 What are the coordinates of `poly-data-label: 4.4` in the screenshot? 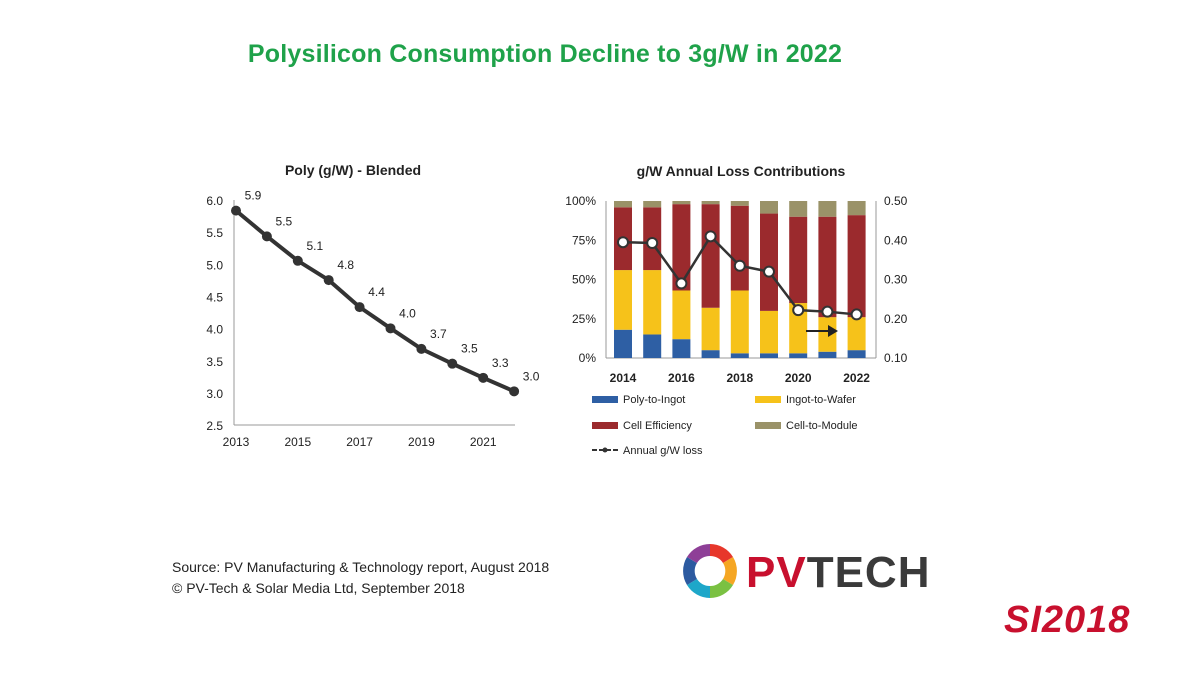 It's located at (376, 292).